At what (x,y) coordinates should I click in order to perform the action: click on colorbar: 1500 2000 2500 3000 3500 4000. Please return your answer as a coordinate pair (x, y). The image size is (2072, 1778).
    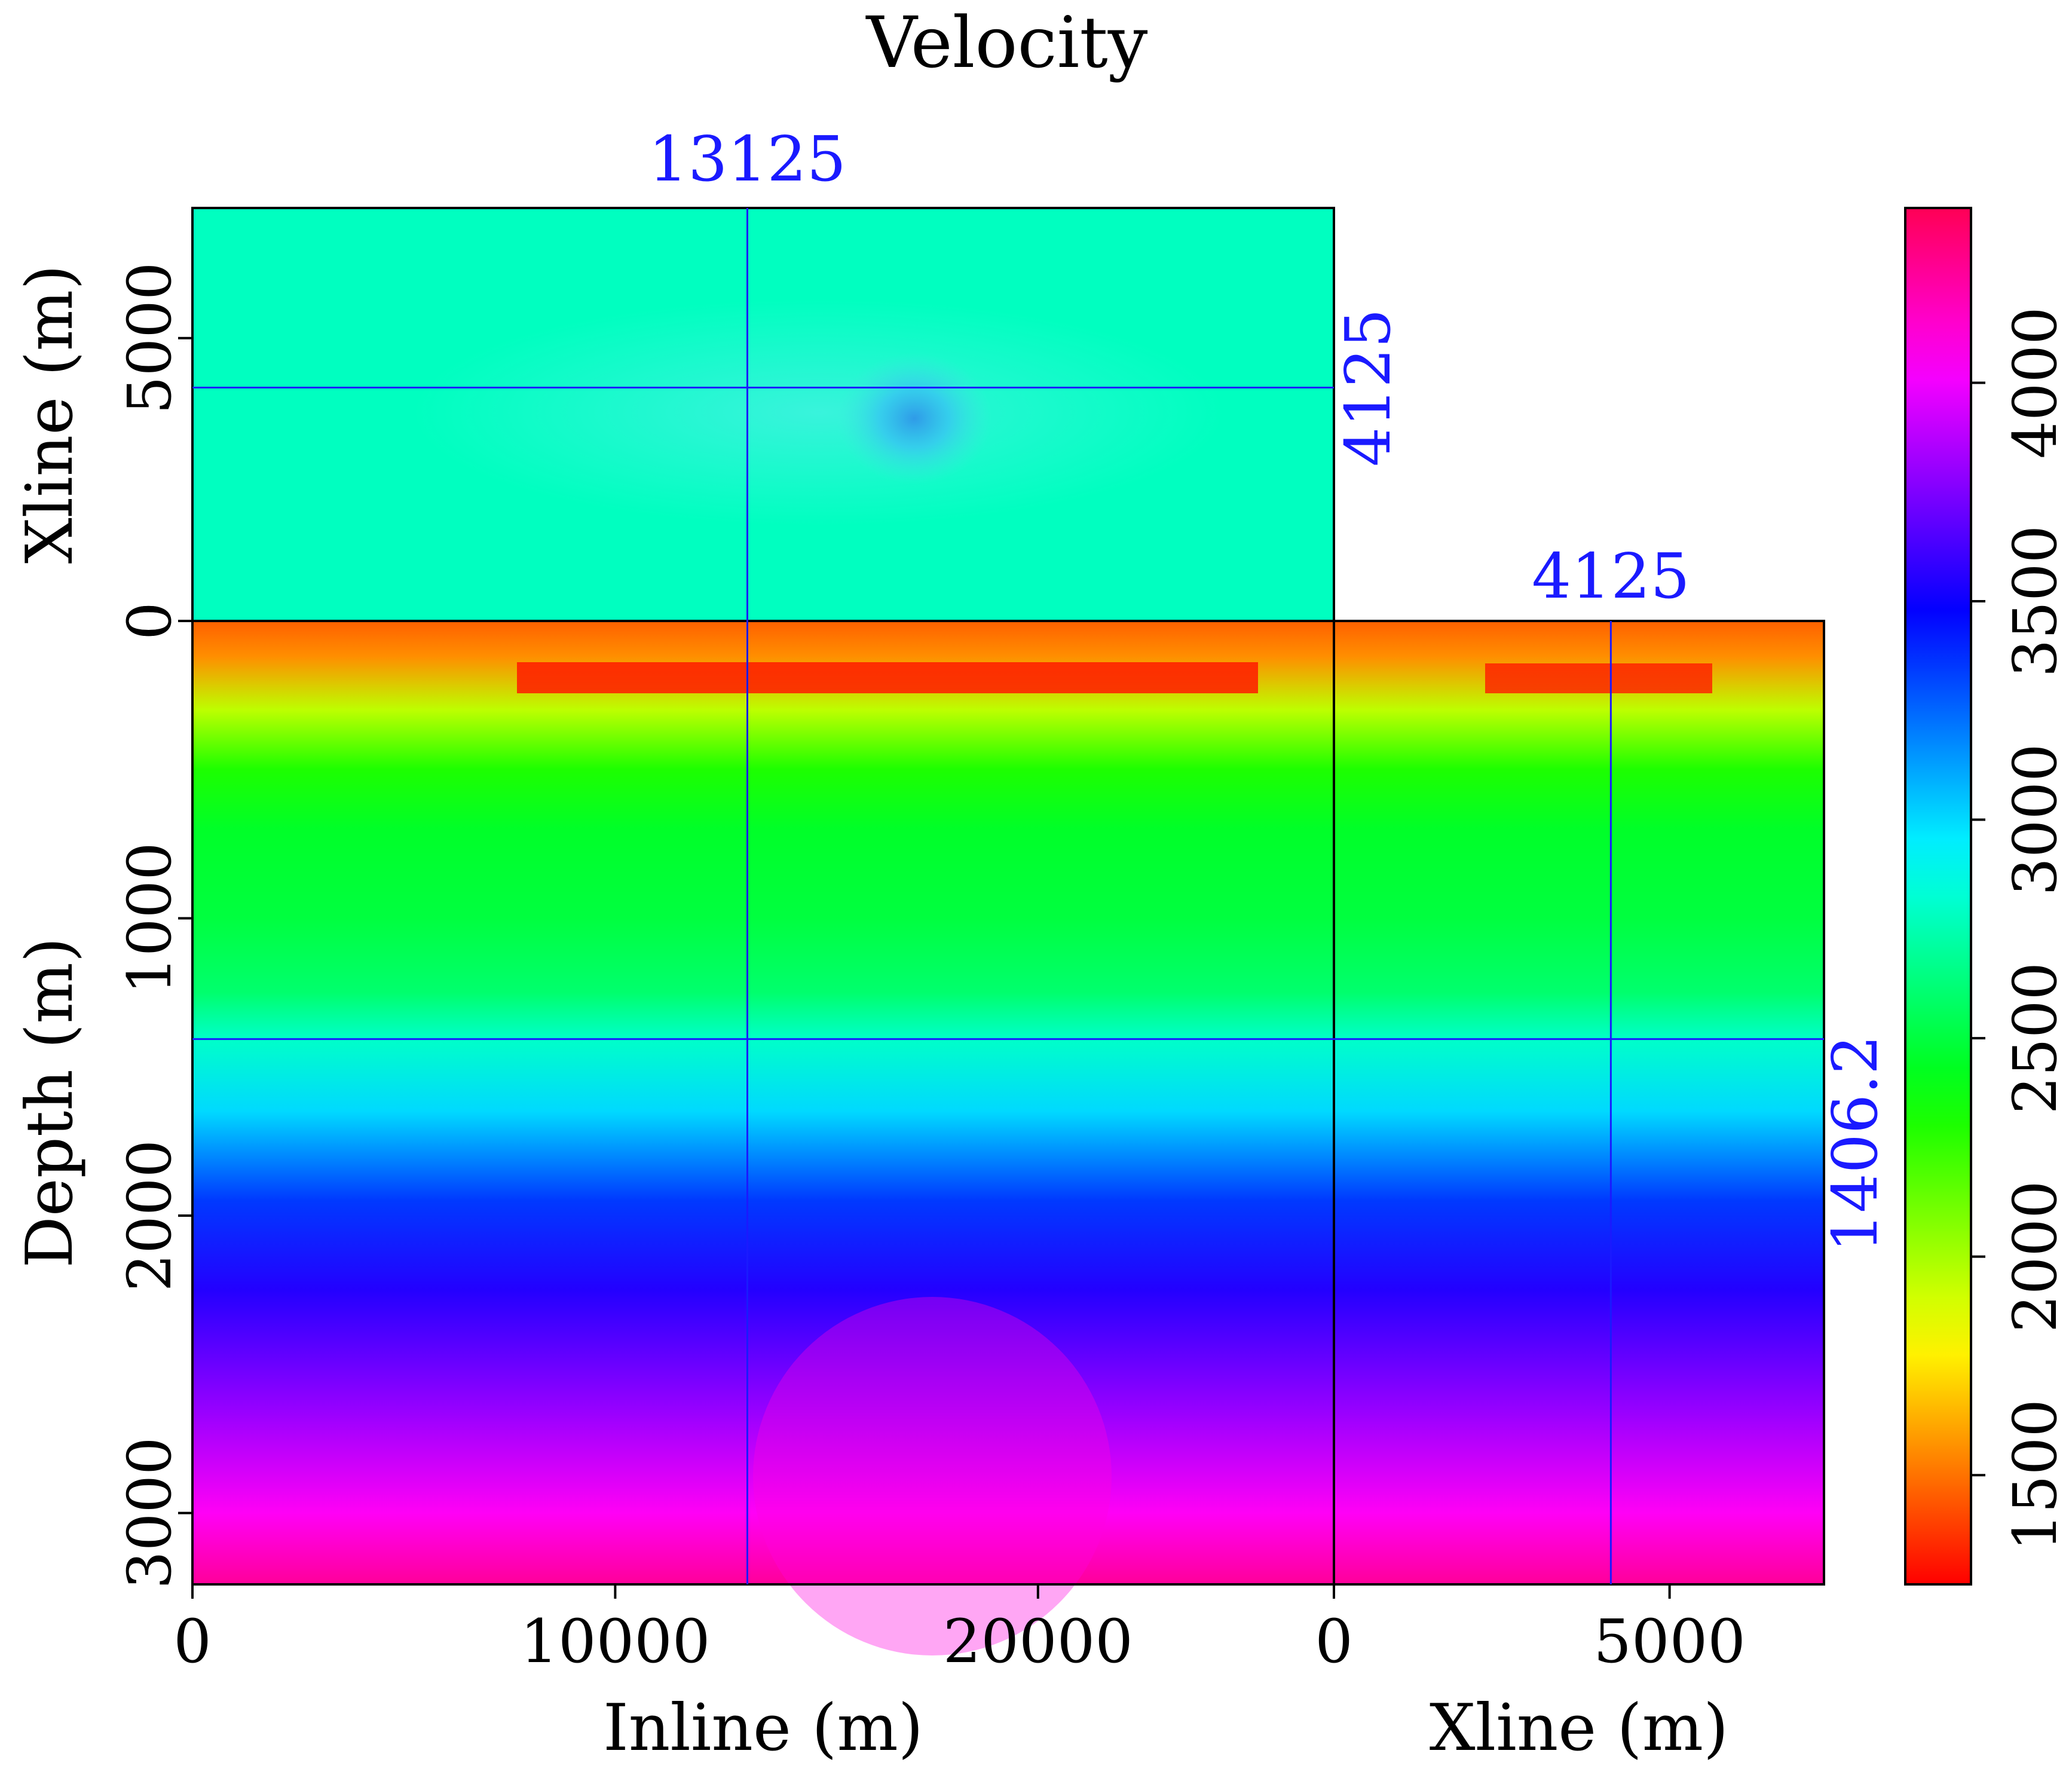
    Looking at the image, I should click on (1987, 896).